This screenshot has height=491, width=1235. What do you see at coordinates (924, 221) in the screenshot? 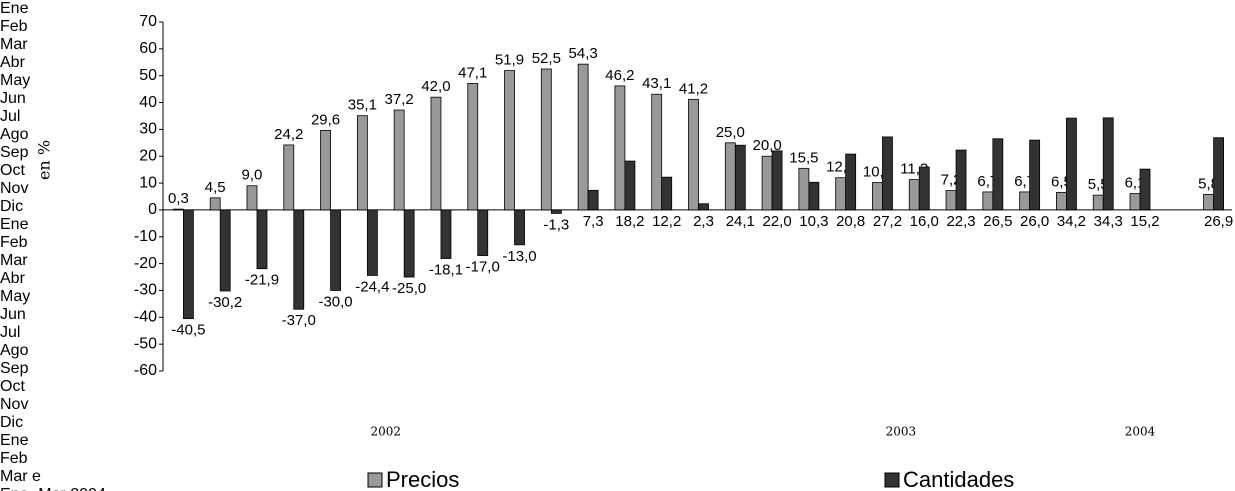
I see `data-label: 16,0` at bounding box center [924, 221].